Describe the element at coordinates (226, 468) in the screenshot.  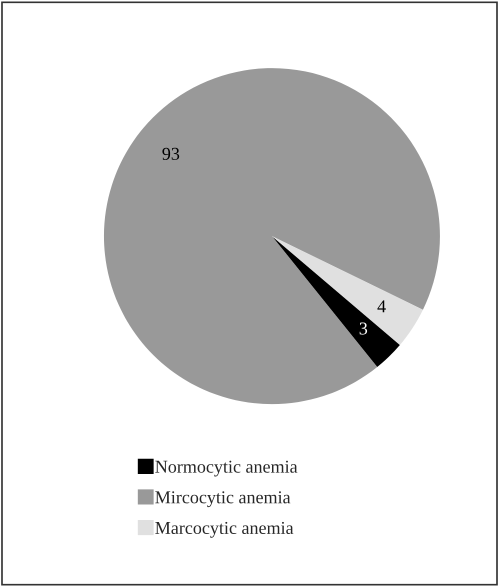
I see `legend-label: Normocytic anemia` at that location.